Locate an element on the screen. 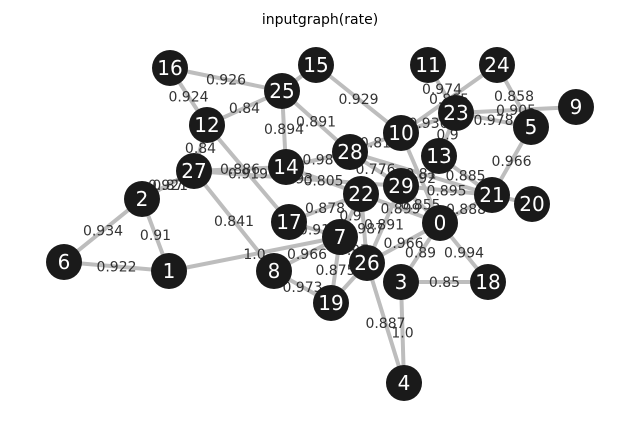 The height and width of the screenshot is (427, 640). node-label-6: 6 is located at coordinates (64, 262).